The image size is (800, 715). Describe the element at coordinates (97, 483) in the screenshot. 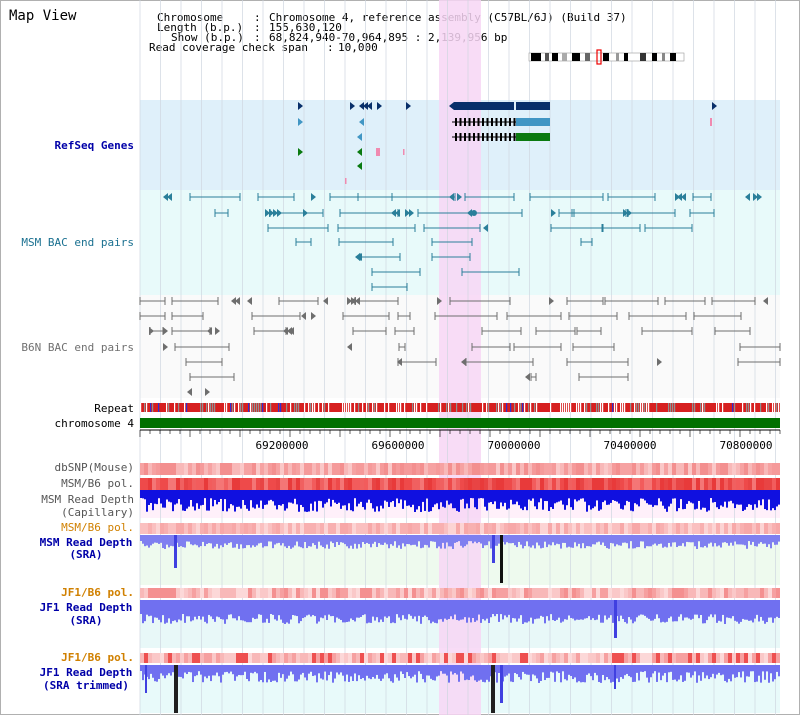

I see `track-label-msm-pol-1: MSM/B6 pol.` at that location.